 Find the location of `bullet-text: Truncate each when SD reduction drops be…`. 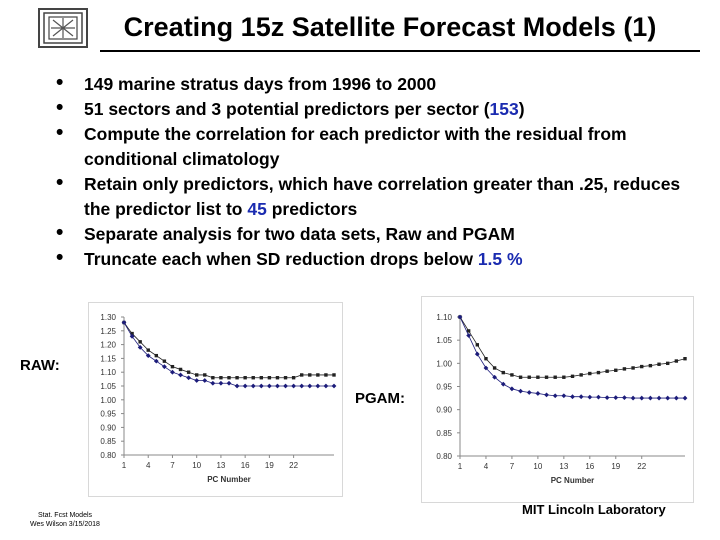

bullet-text: Truncate each when SD reduction drops be… is located at coordinates (281, 259).